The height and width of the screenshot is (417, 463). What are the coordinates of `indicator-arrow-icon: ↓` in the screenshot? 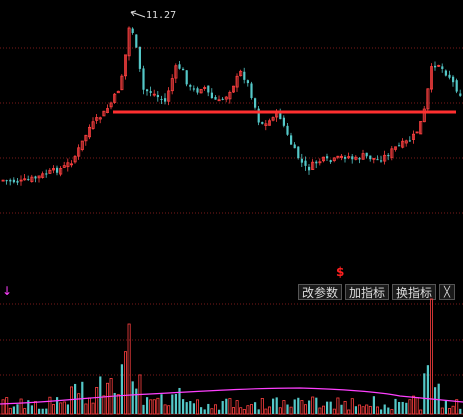 It's located at (7, 291).